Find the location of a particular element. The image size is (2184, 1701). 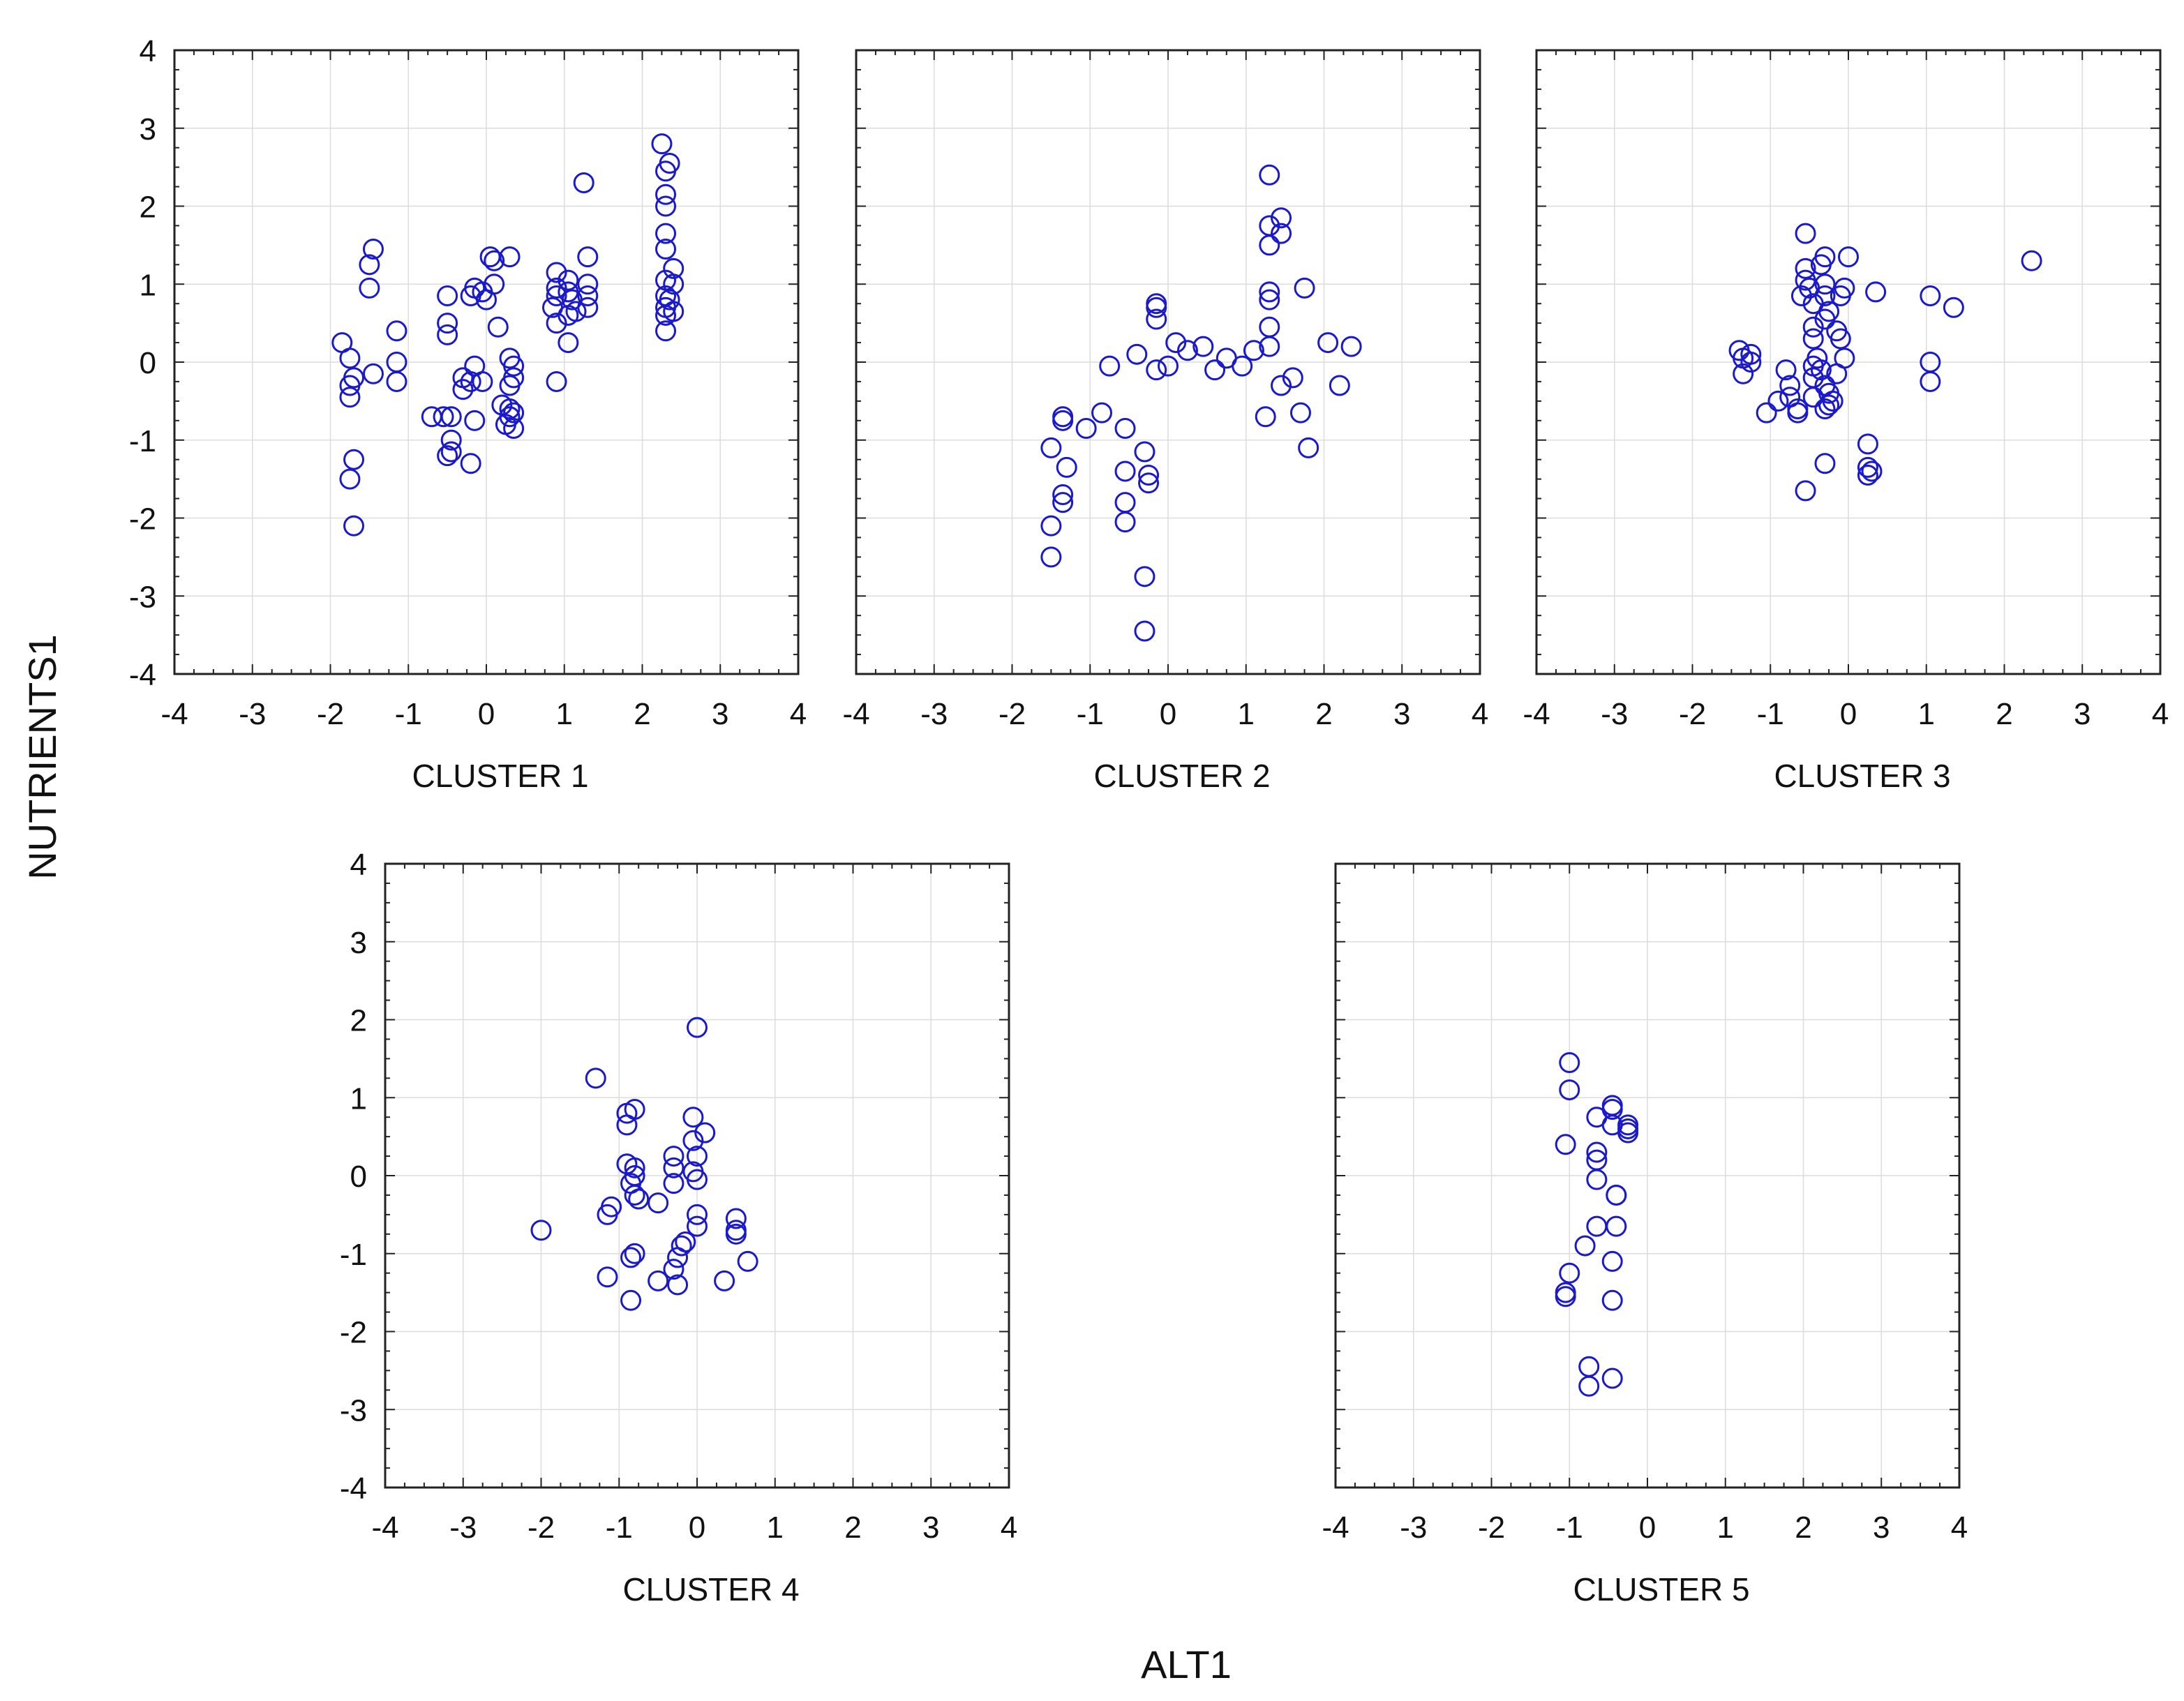

panel-title: CLUSTER 4 is located at coordinates (711, 1590).